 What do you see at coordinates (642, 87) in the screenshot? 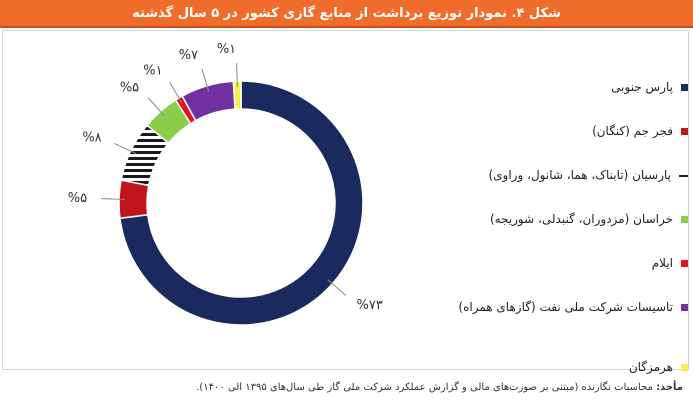
I see `legend-label: پارس جنوبی` at bounding box center [642, 87].